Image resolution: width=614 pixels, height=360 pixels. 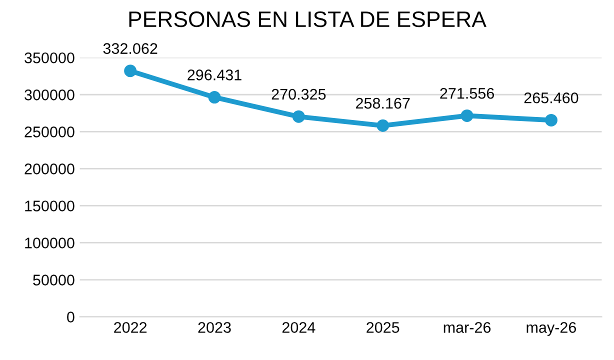 I want to click on y-tick-label: 200000, so click(x=49, y=169).